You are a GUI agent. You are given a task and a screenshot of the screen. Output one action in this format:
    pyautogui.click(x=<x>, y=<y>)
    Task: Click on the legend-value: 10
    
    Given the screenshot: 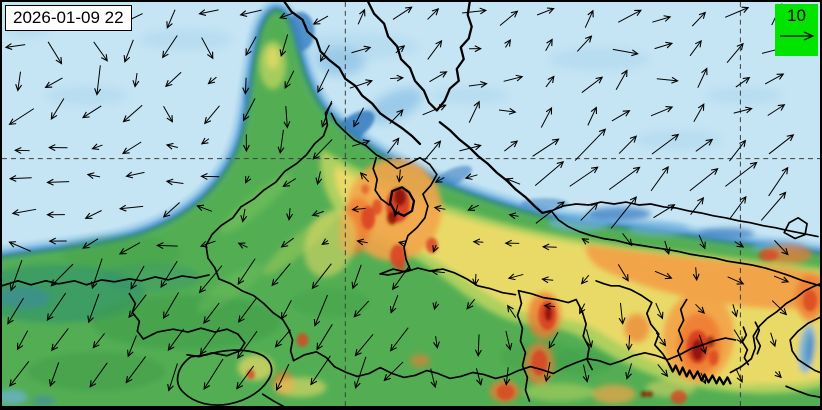 What is the action you would take?
    pyautogui.click(x=796, y=15)
    